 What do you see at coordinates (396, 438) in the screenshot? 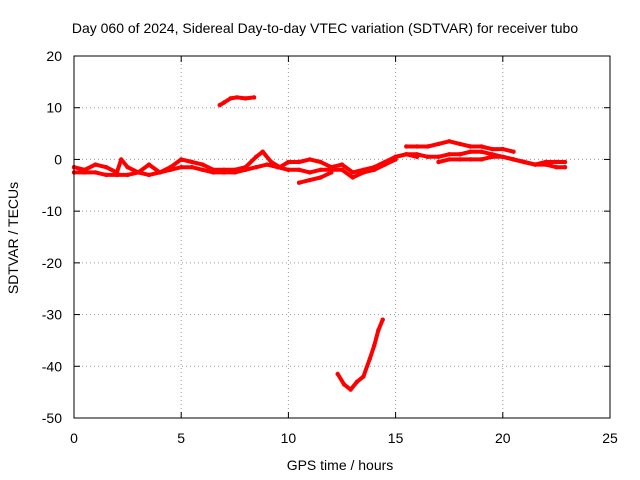
I see `x-tick-label: 15` at bounding box center [396, 438].